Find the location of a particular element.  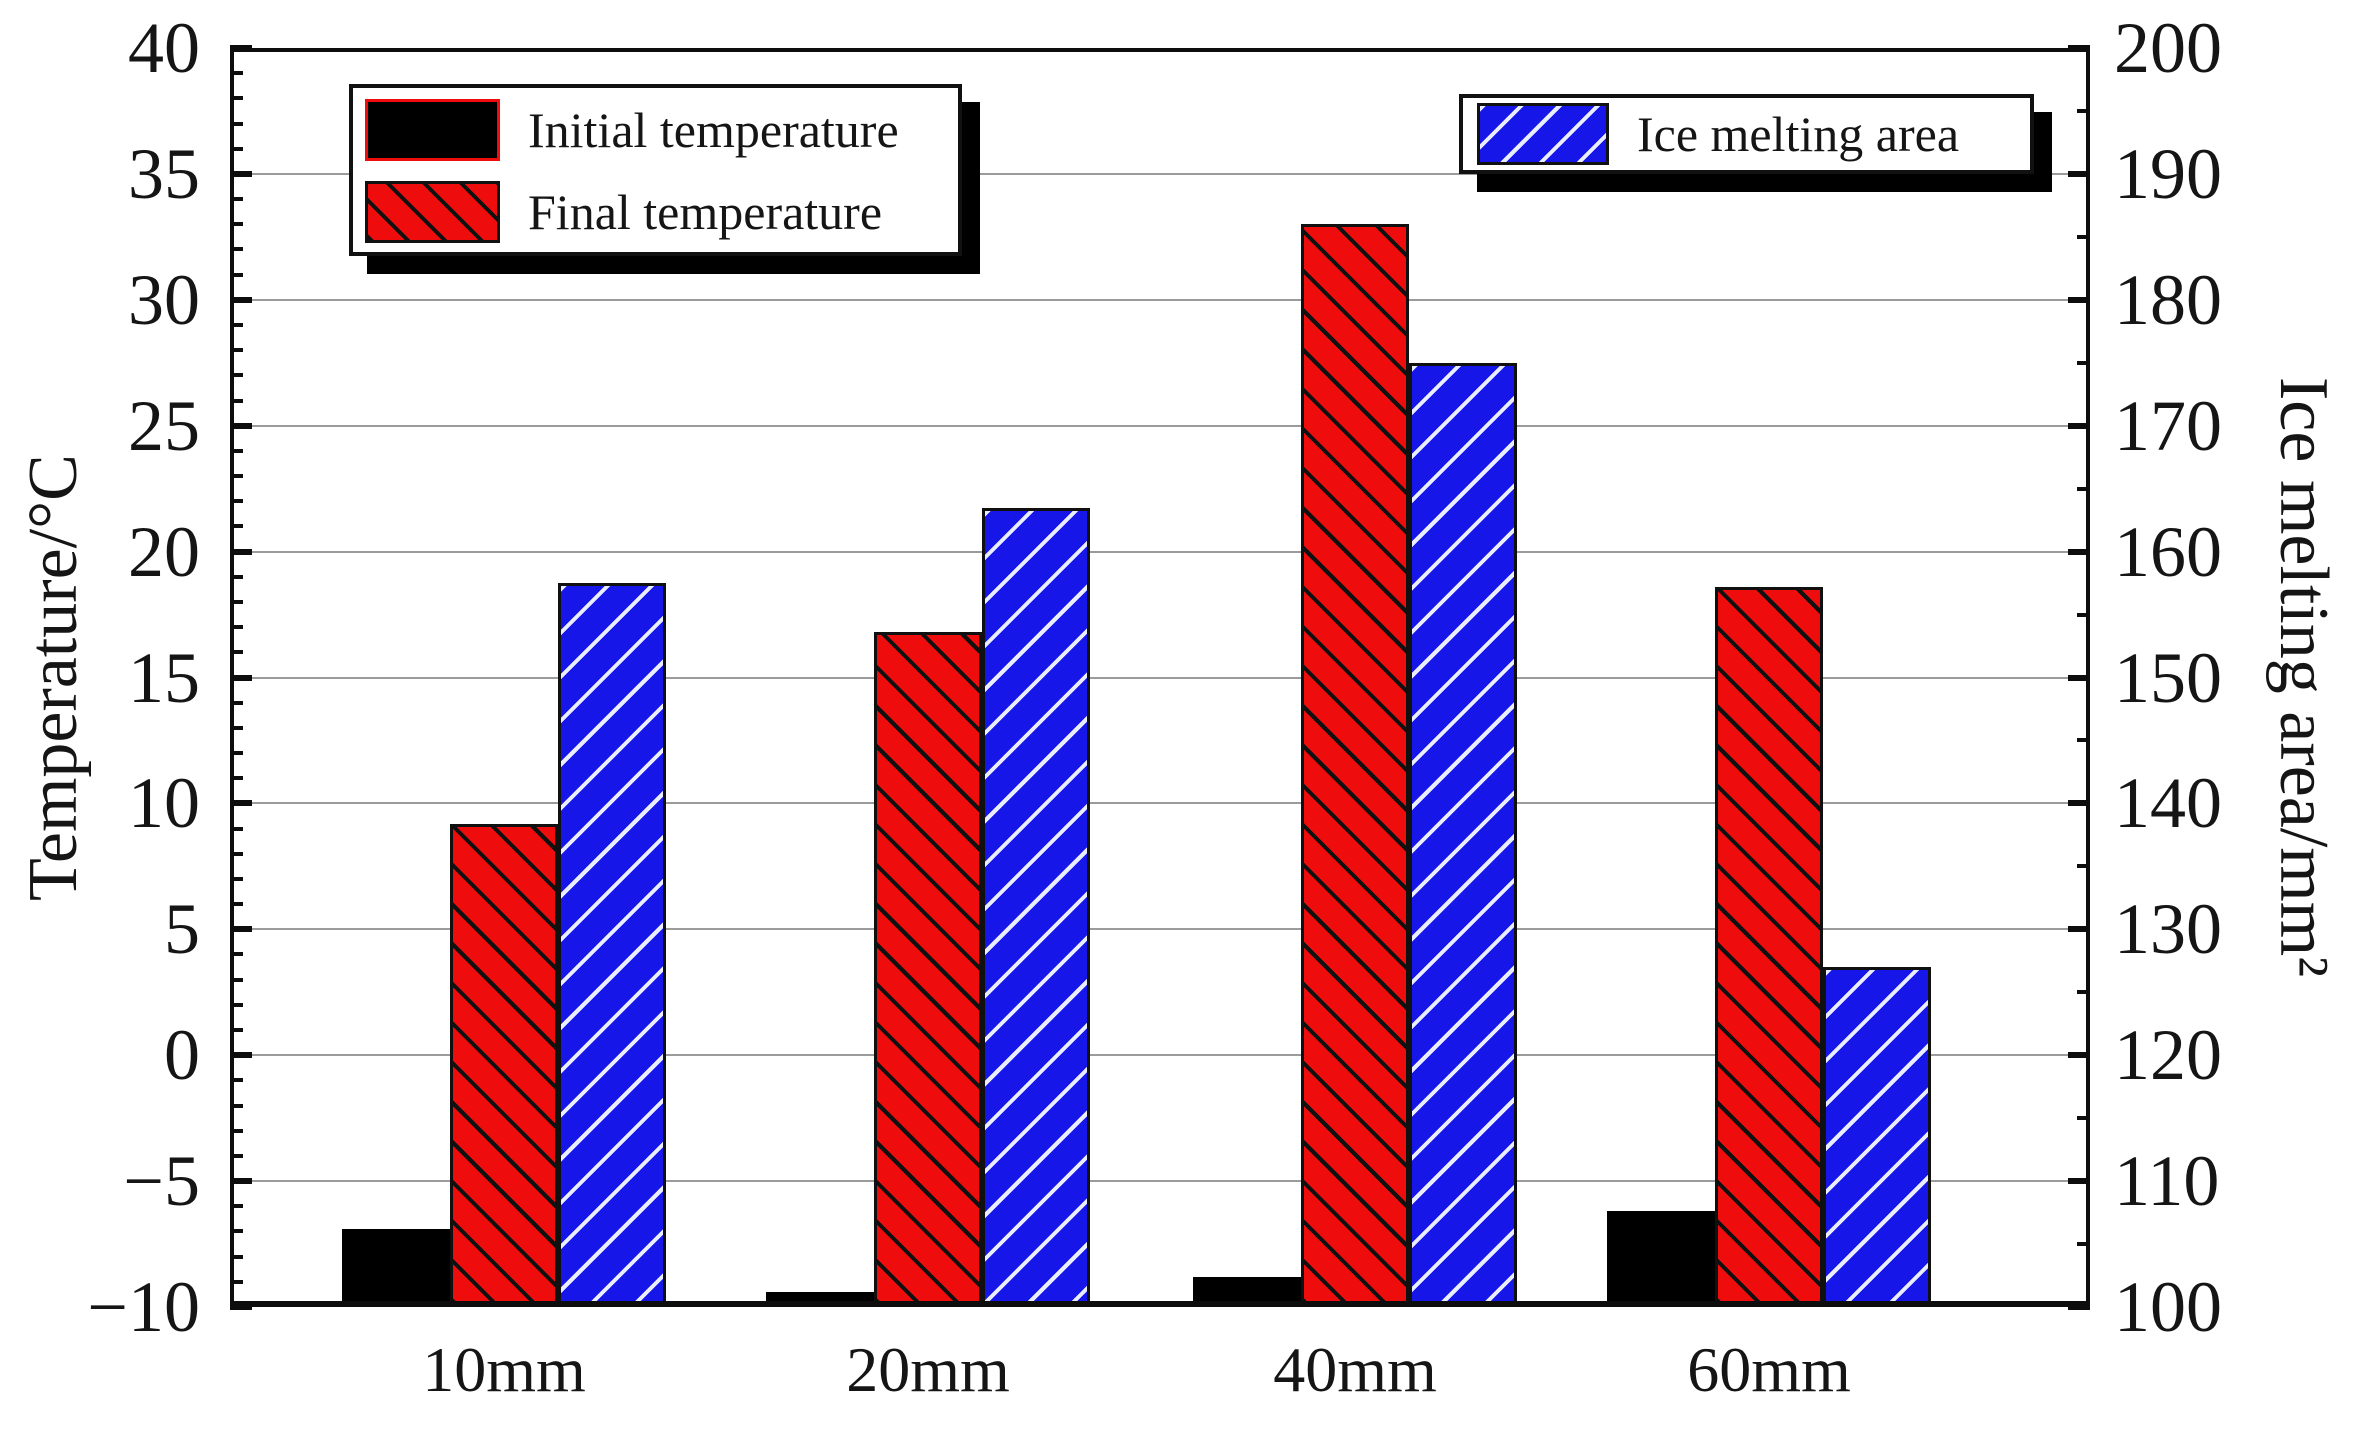

x-axis-label-20mm: 20mm is located at coordinates (928, 1369).